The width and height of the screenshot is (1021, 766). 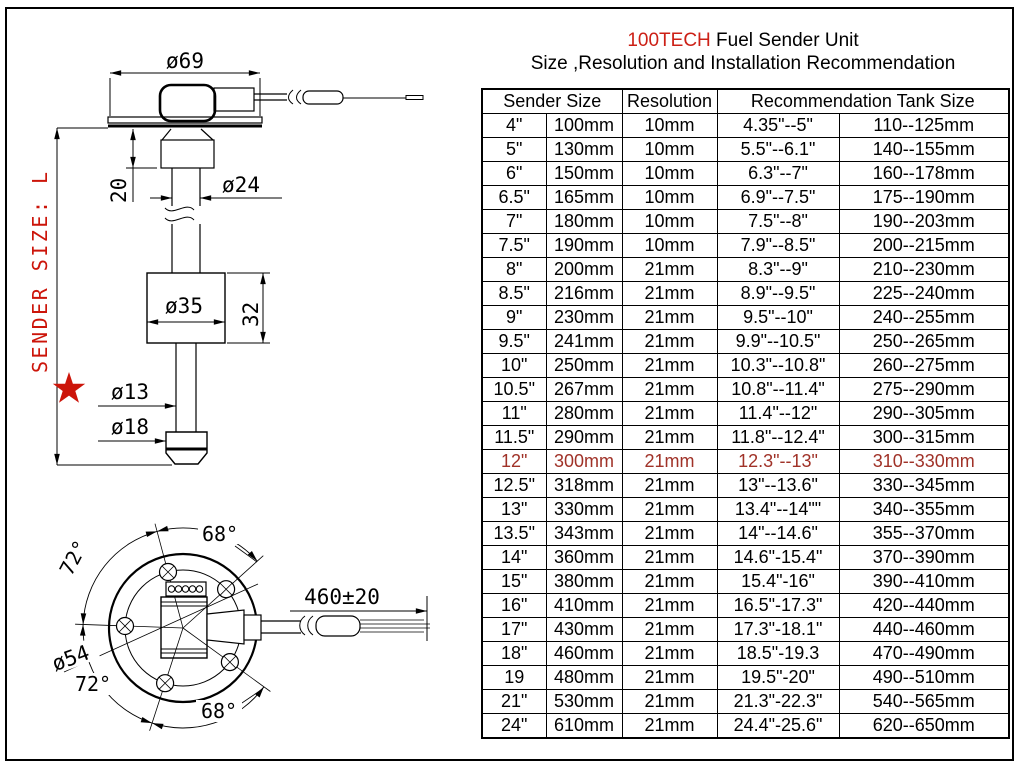 I want to click on table-cell: 250mm, so click(x=584, y=365).